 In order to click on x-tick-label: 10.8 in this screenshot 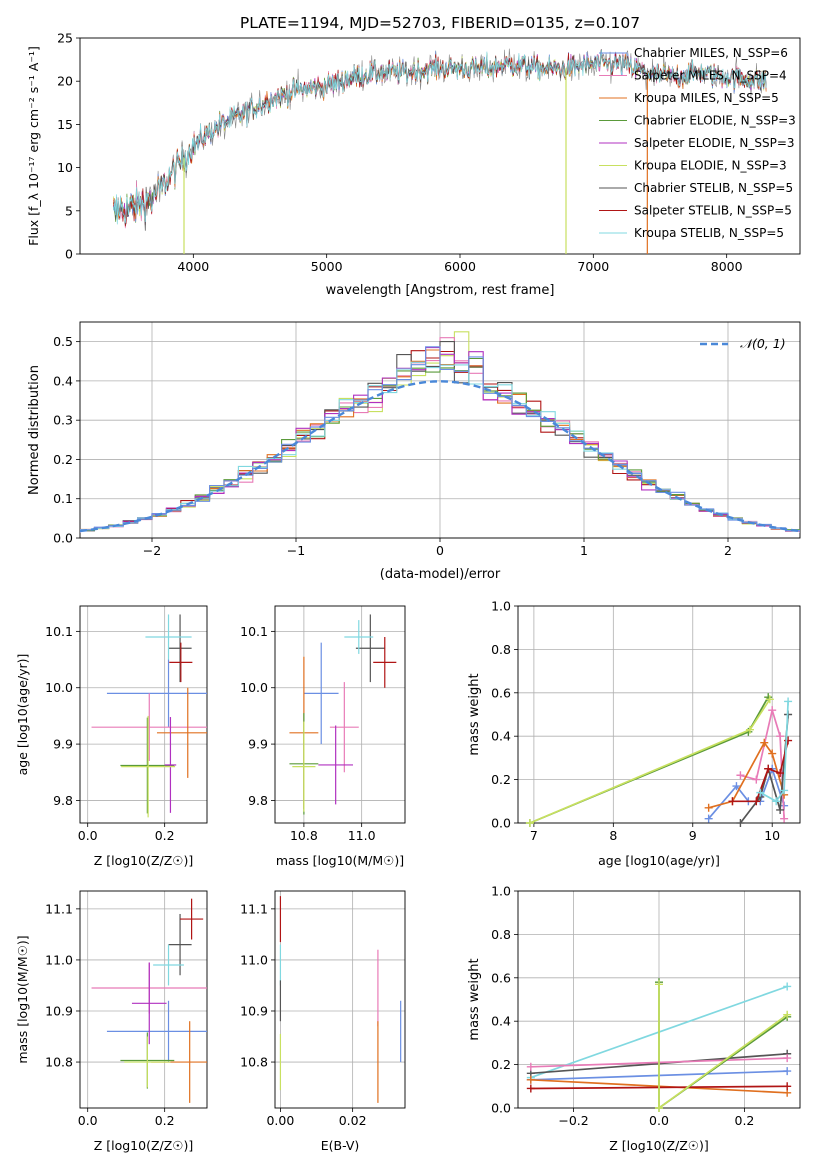, I will do `click(304, 835)`.